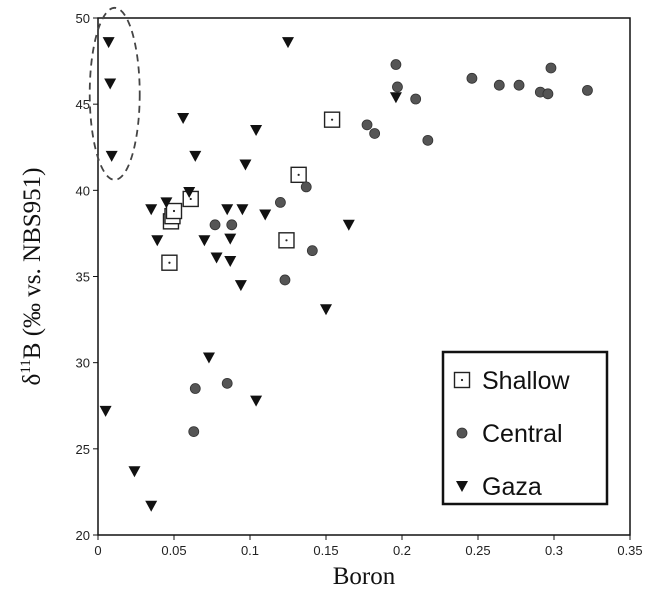 Image resolution: width=654 pixels, height=602 pixels. Describe the element at coordinates (477, 550) in the screenshot. I see `x-tick-label: 0.25` at that location.